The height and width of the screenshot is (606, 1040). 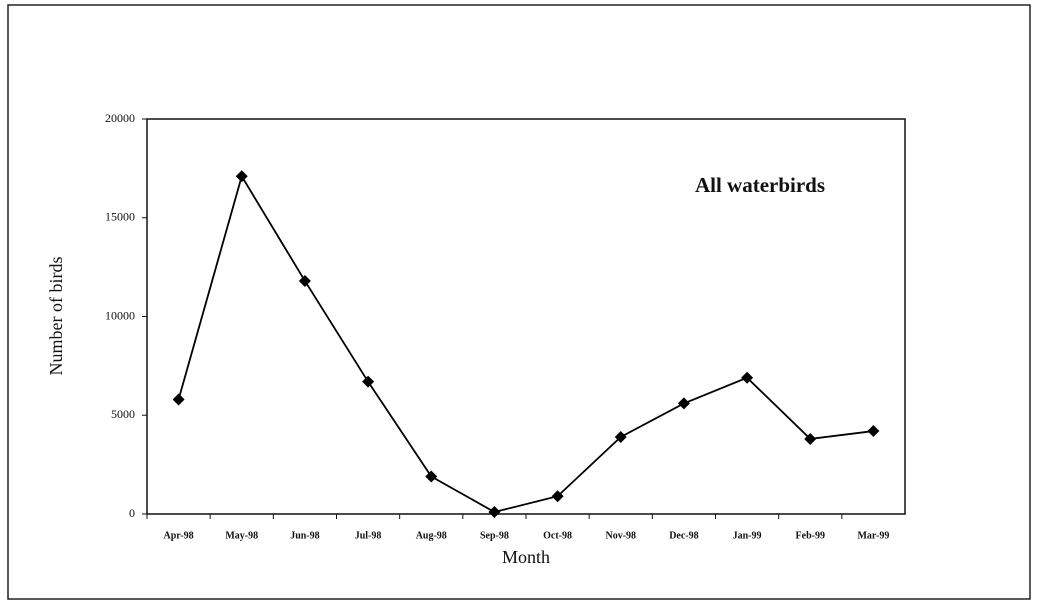 What do you see at coordinates (120, 217) in the screenshot?
I see `y-tick-label: 15000` at bounding box center [120, 217].